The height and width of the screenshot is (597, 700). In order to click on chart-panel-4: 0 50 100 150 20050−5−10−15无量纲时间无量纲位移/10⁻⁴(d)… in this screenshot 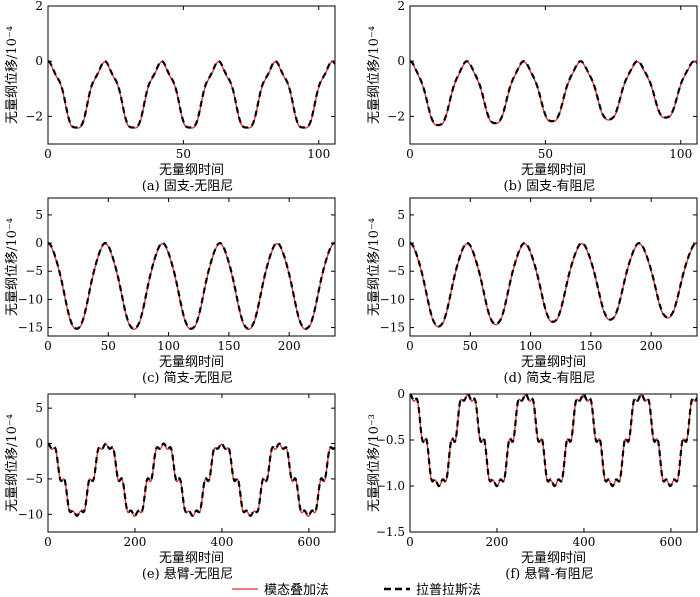, I will do `click(532, 291)`.